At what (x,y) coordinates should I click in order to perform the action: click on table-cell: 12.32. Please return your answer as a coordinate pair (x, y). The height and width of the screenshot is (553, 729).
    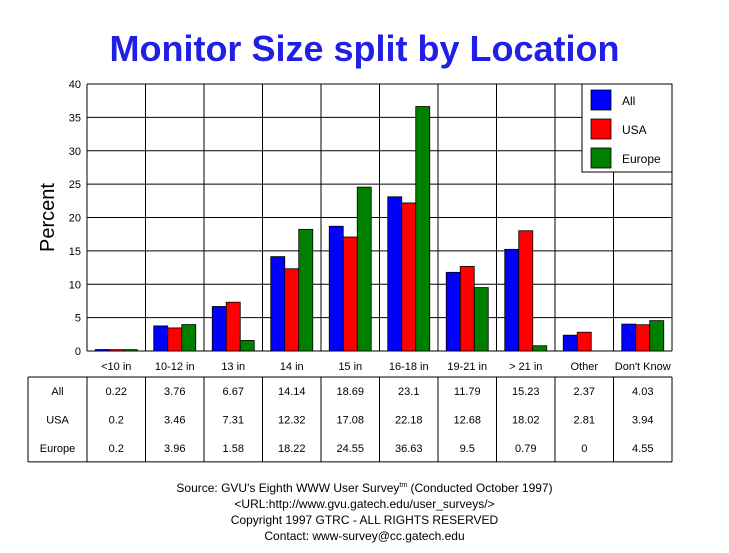
    Looking at the image, I should click on (292, 420).